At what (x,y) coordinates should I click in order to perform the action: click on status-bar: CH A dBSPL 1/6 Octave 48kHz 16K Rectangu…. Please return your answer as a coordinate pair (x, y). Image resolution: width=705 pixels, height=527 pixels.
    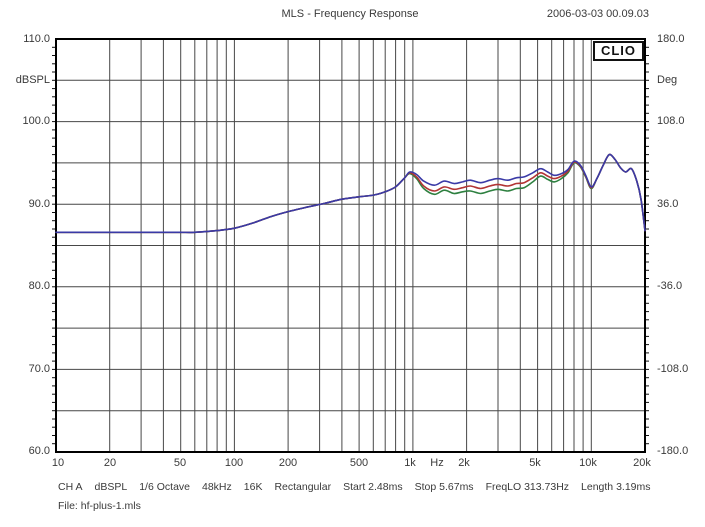
    Looking at the image, I should click on (354, 487).